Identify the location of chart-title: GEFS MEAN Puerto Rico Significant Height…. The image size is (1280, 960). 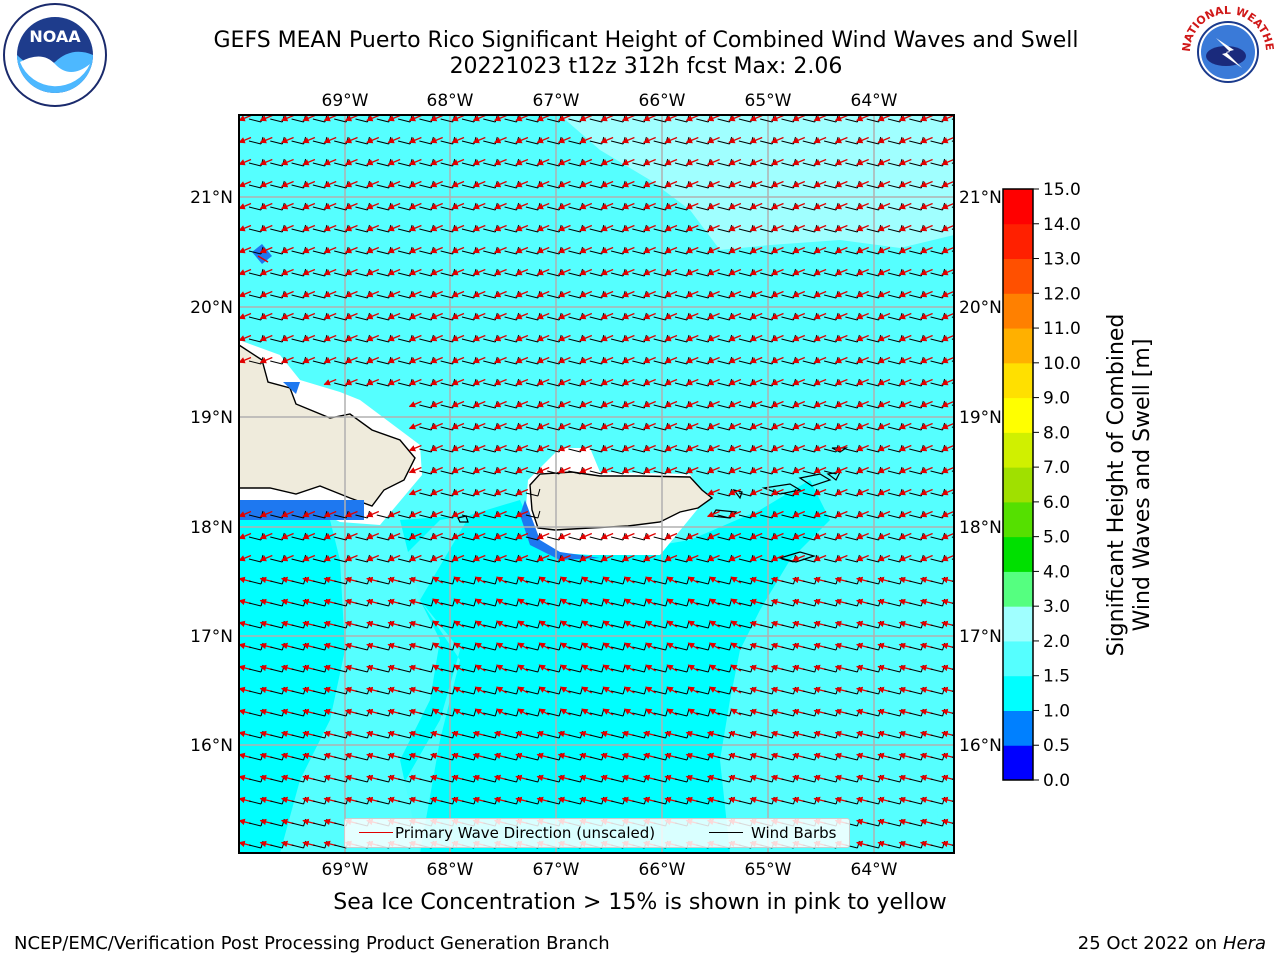
(646, 40).